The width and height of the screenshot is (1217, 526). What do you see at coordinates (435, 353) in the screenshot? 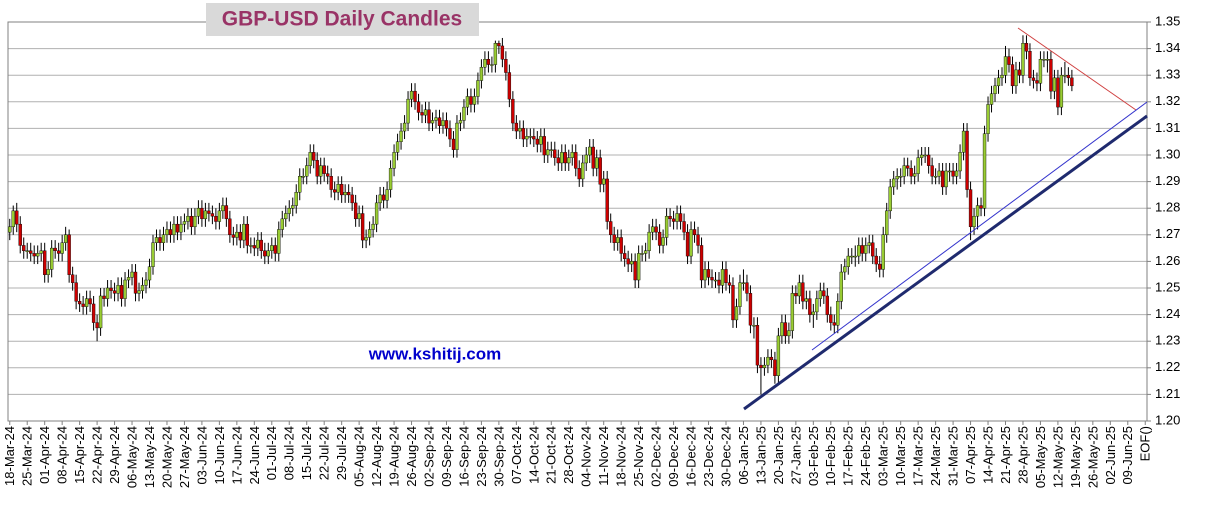
I see `website-annotation: www.kshitij.com` at bounding box center [435, 353].